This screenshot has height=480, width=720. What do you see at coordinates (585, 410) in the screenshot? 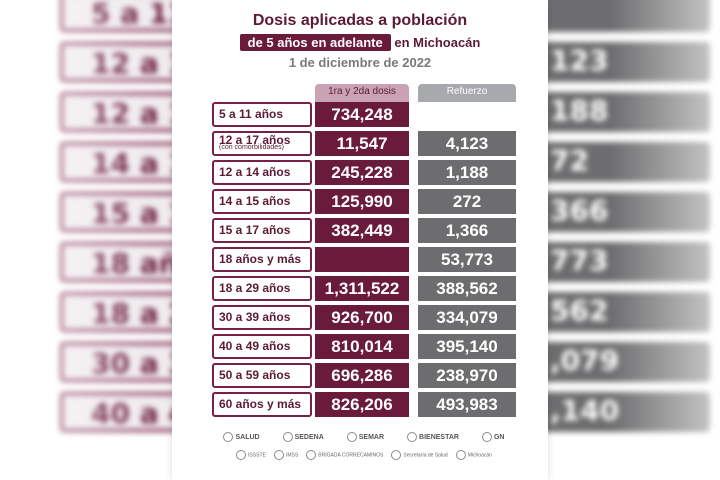
I see `background-fragment-text: ,140` at bounding box center [585, 410].